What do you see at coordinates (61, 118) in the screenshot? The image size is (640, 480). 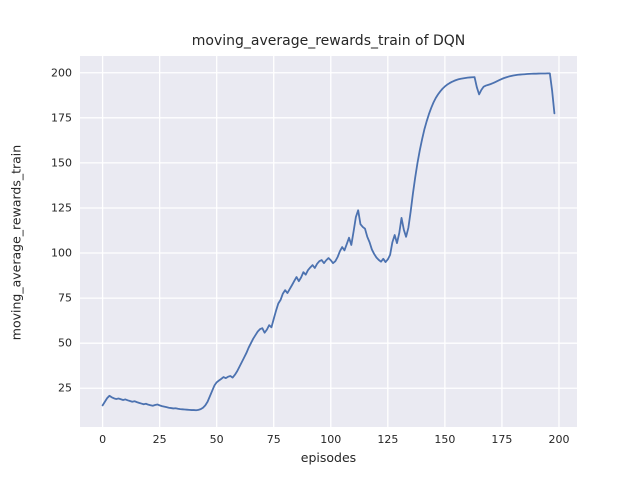 I see `y-tick-label: 175` at bounding box center [61, 118].